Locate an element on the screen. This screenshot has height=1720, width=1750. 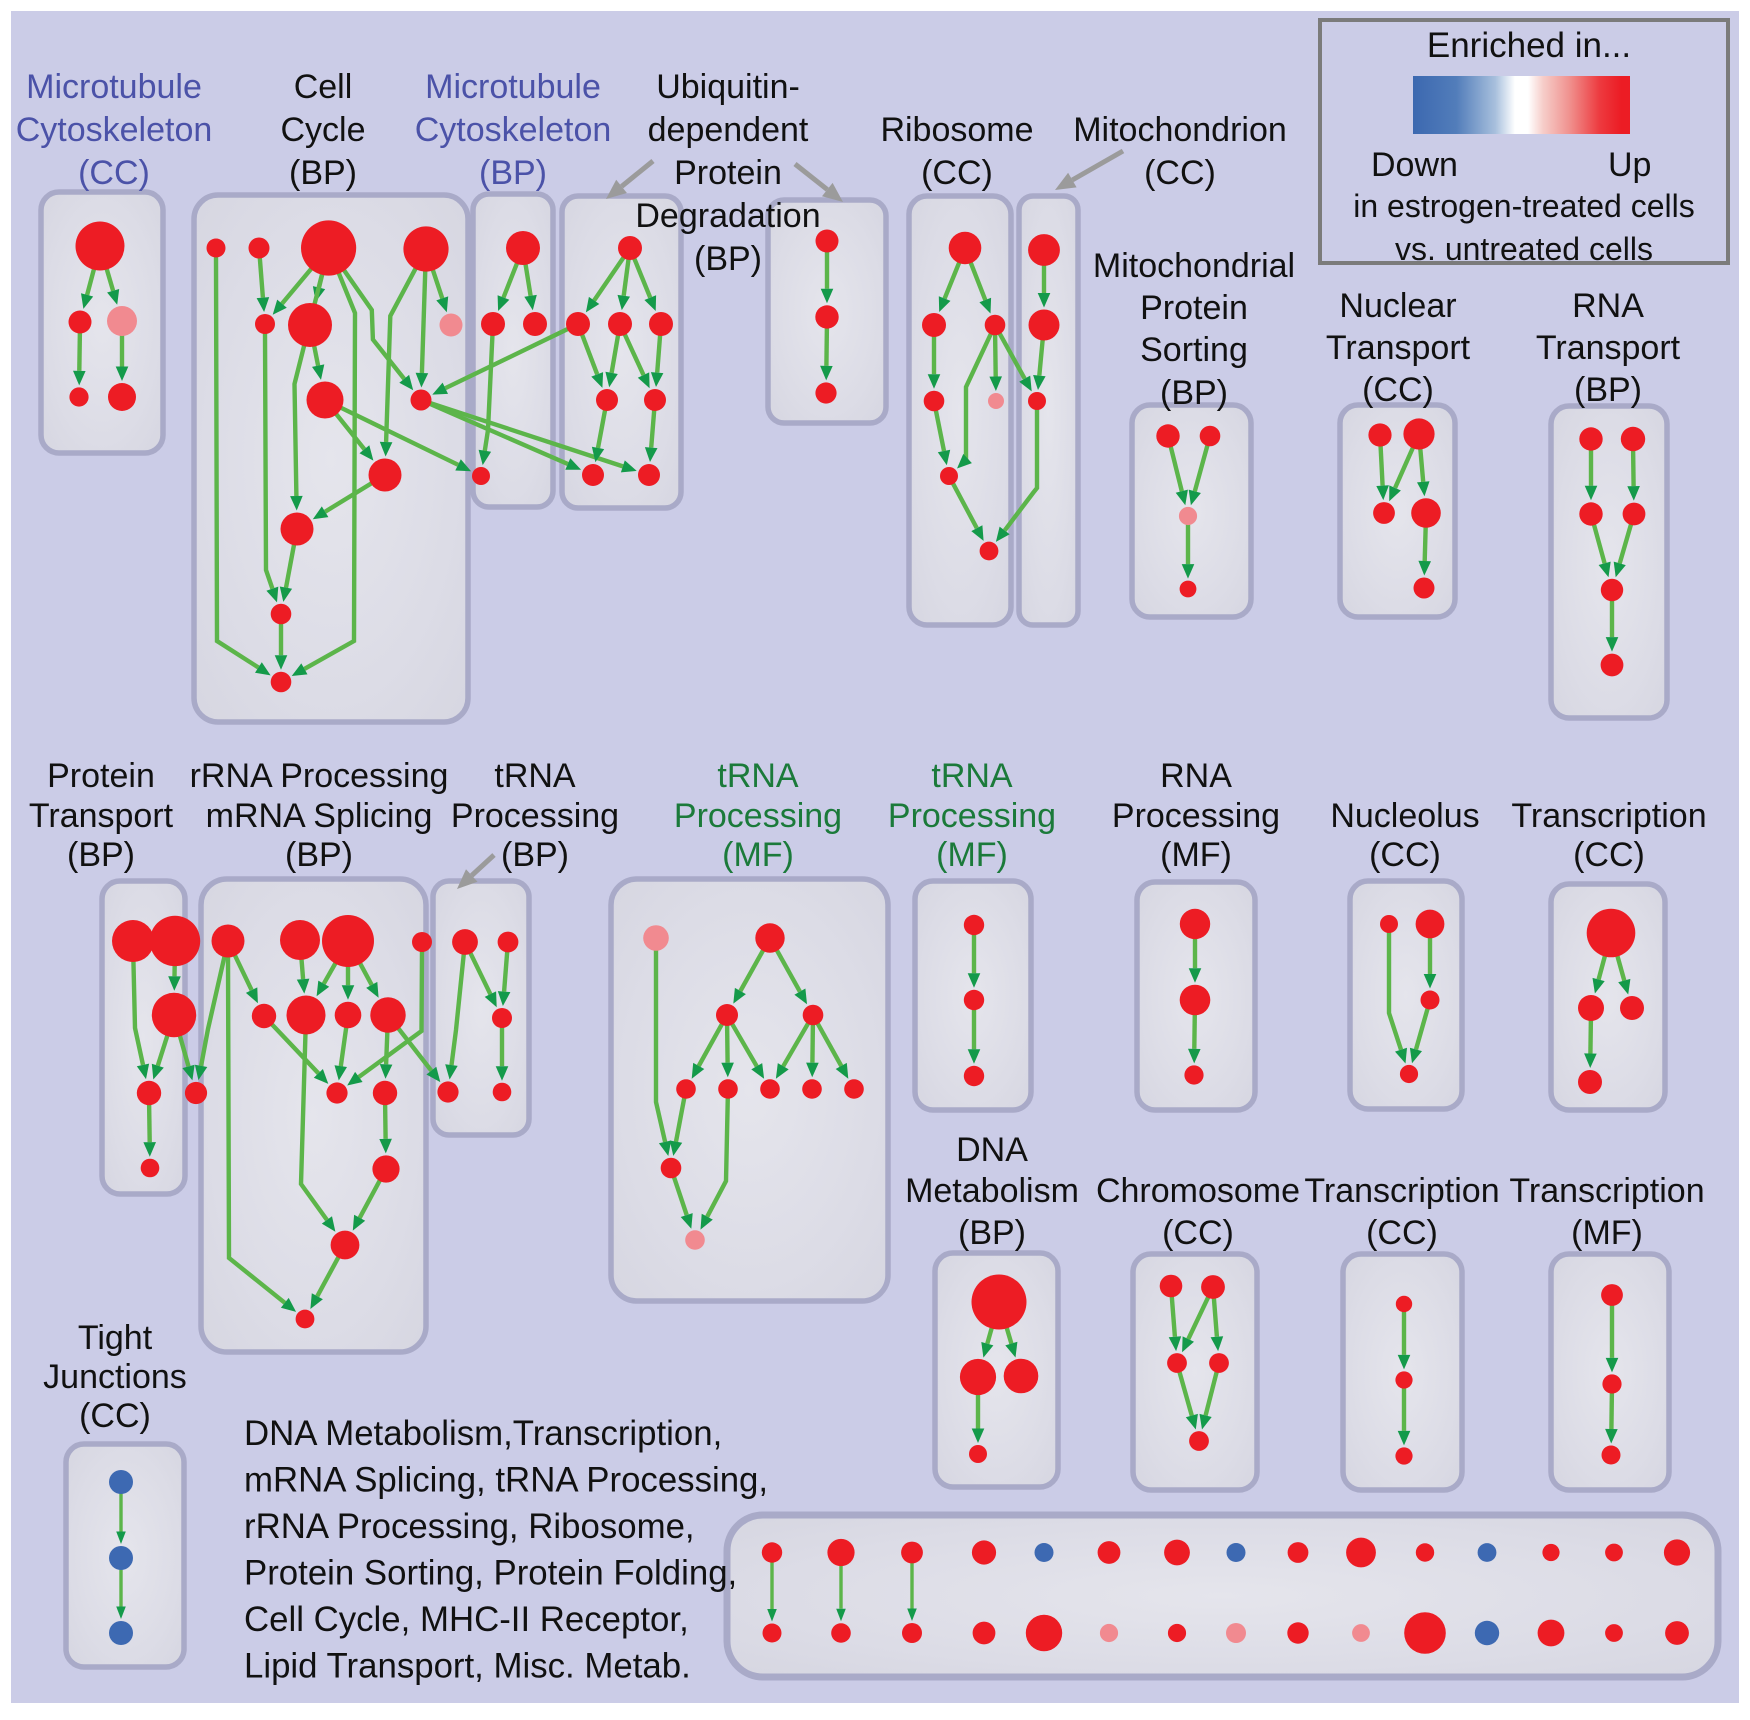
svg-text: Metabolism is located at coordinates (992, 1191).